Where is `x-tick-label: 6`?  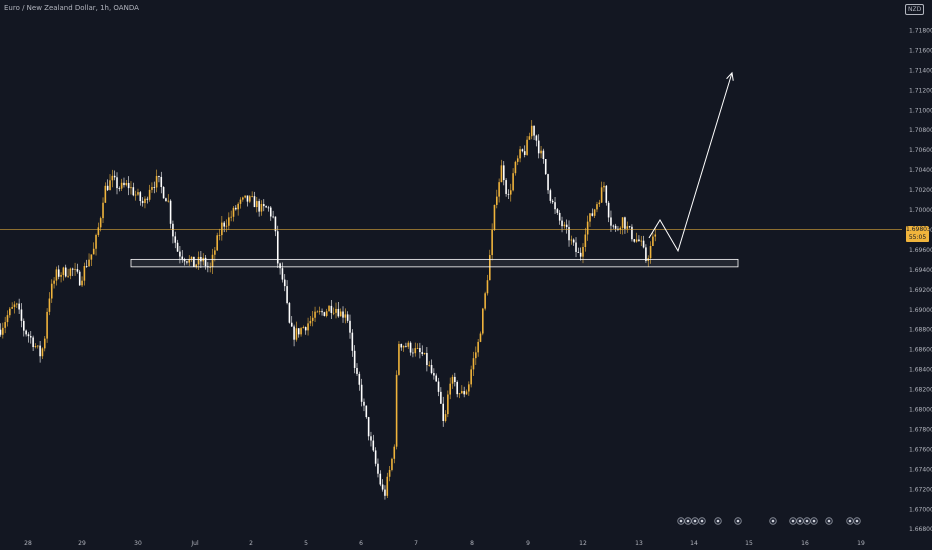
x-tick-label: 6 is located at coordinates (361, 543).